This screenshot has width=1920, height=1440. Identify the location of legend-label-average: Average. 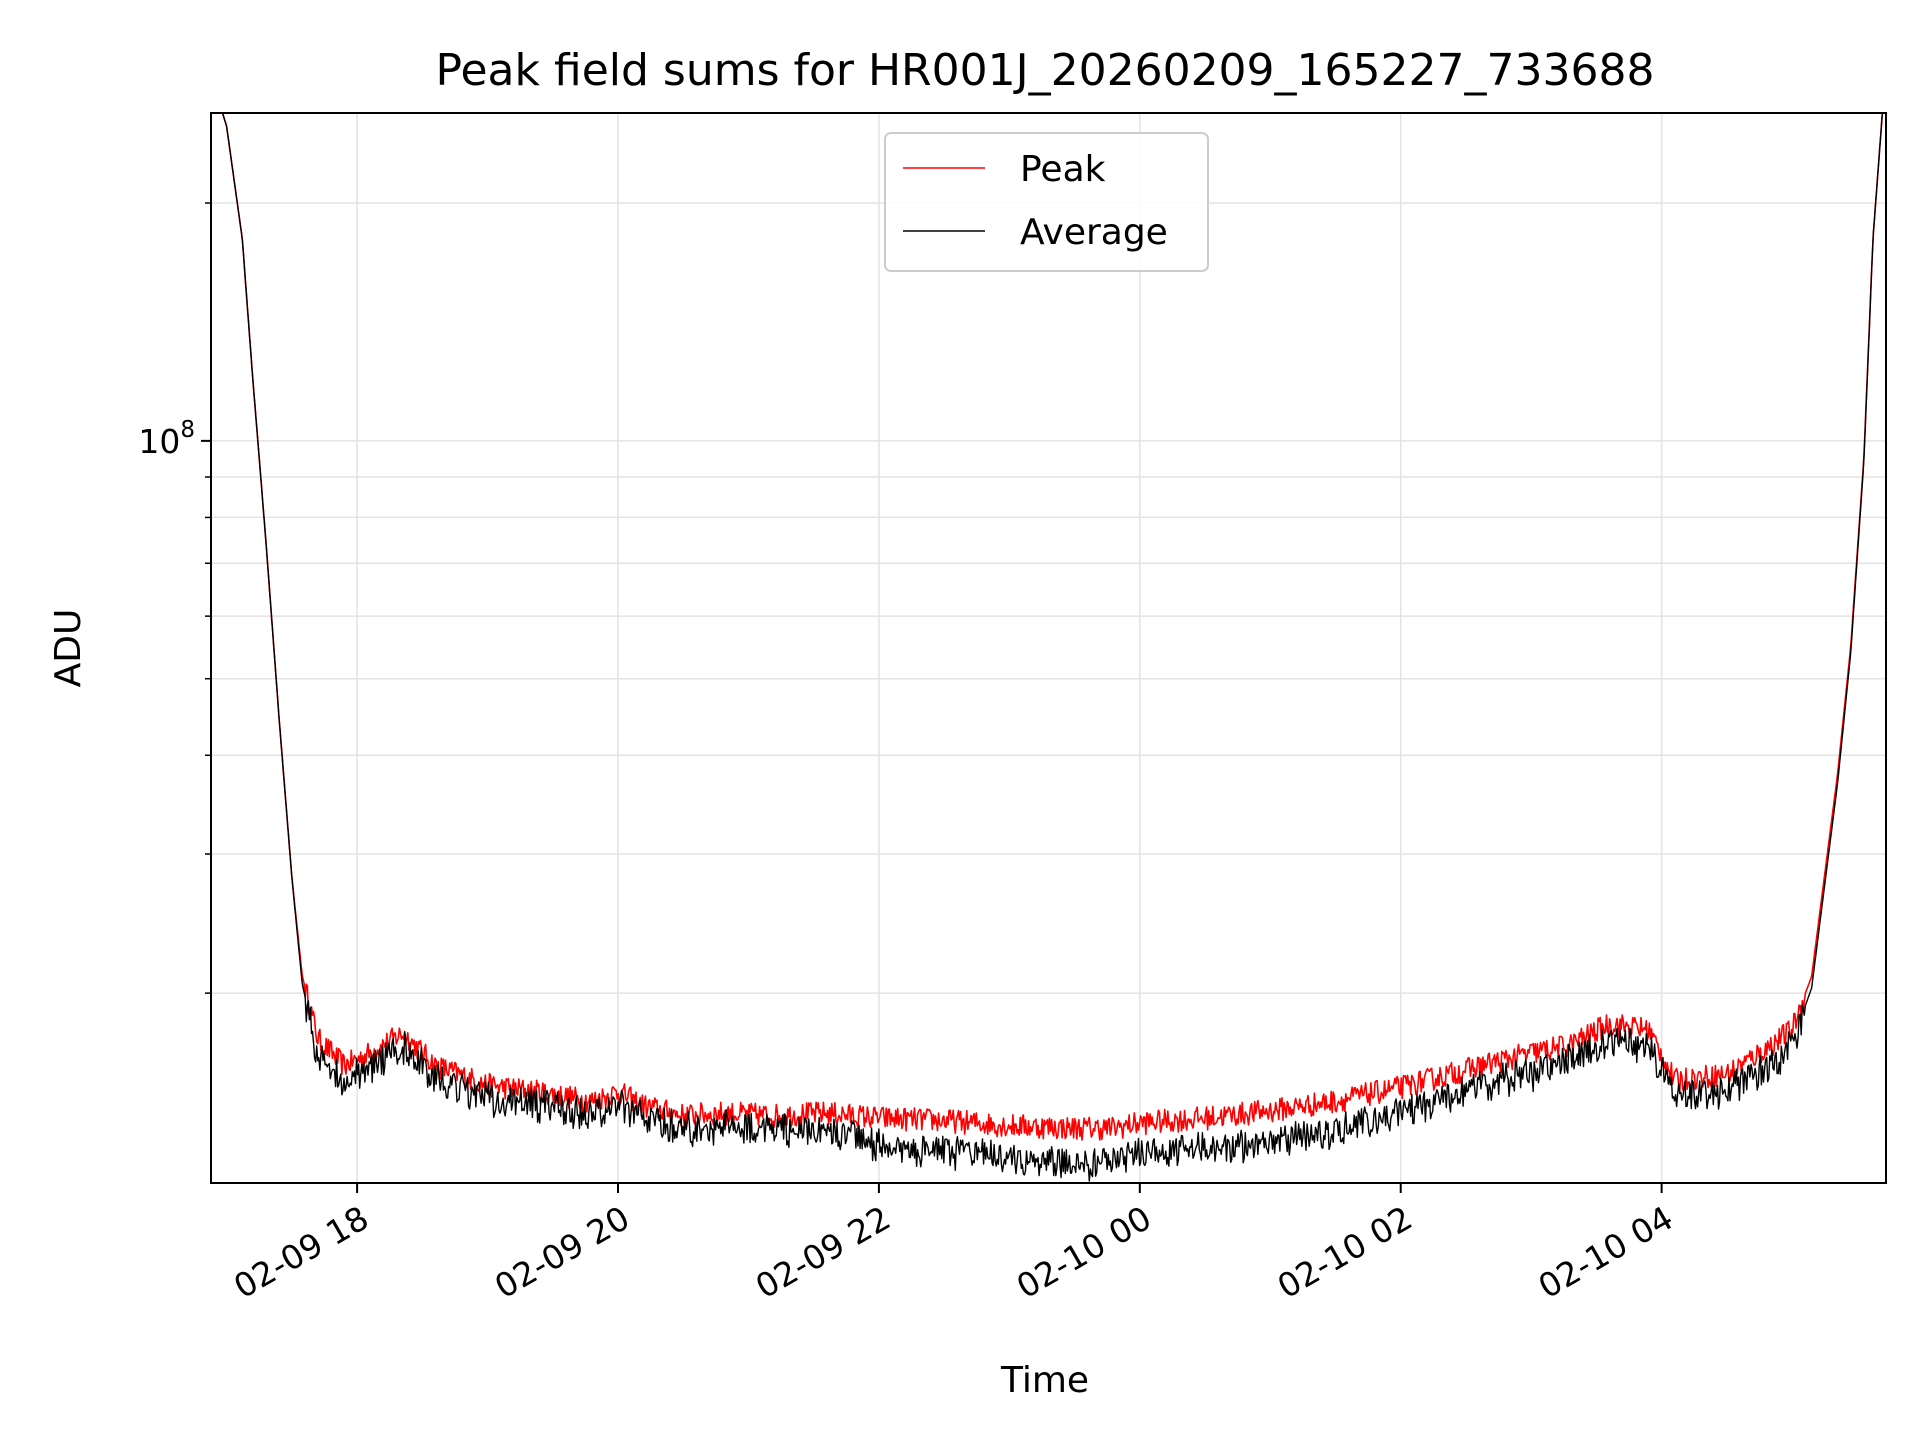
(1094, 232).